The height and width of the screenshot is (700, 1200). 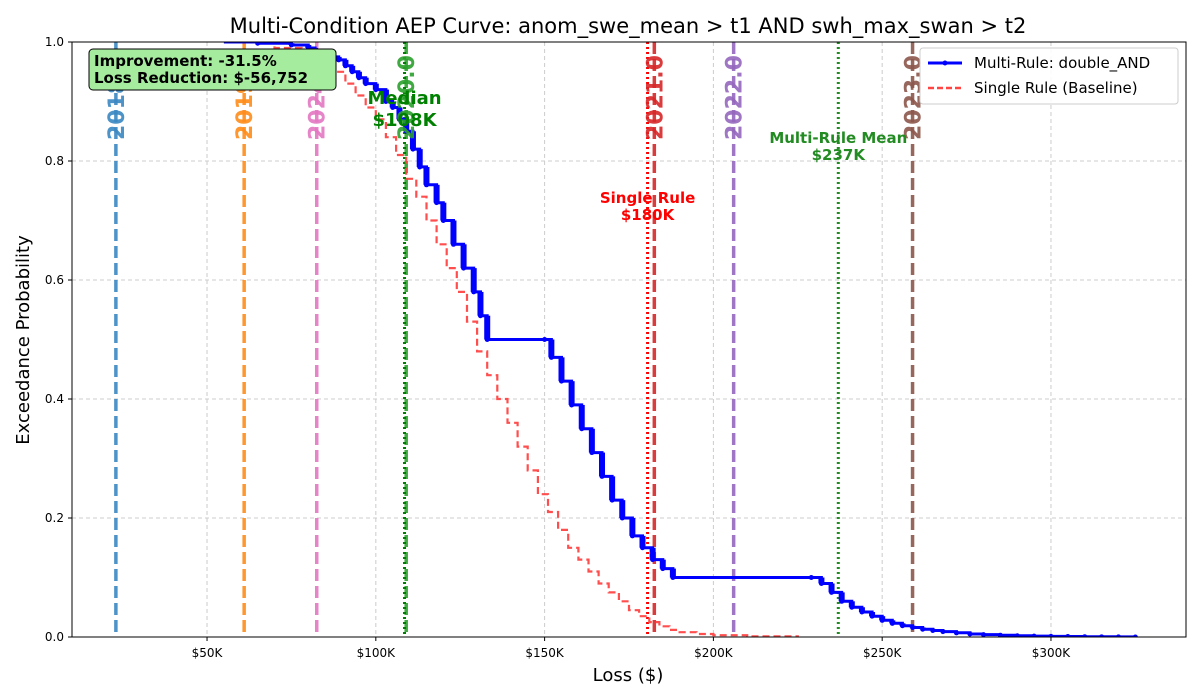 I want to click on reference-label-title: Single Rule, so click(x=647, y=198).